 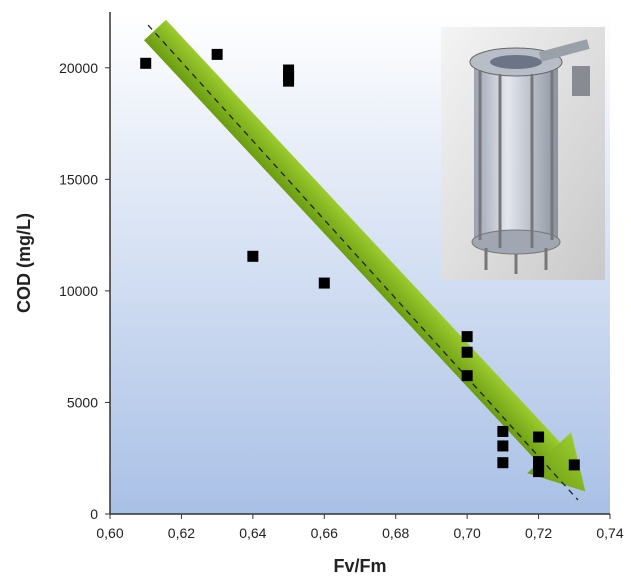 What do you see at coordinates (24, 263) in the screenshot?
I see `y-axis-title: COD (mg/L)` at bounding box center [24, 263].